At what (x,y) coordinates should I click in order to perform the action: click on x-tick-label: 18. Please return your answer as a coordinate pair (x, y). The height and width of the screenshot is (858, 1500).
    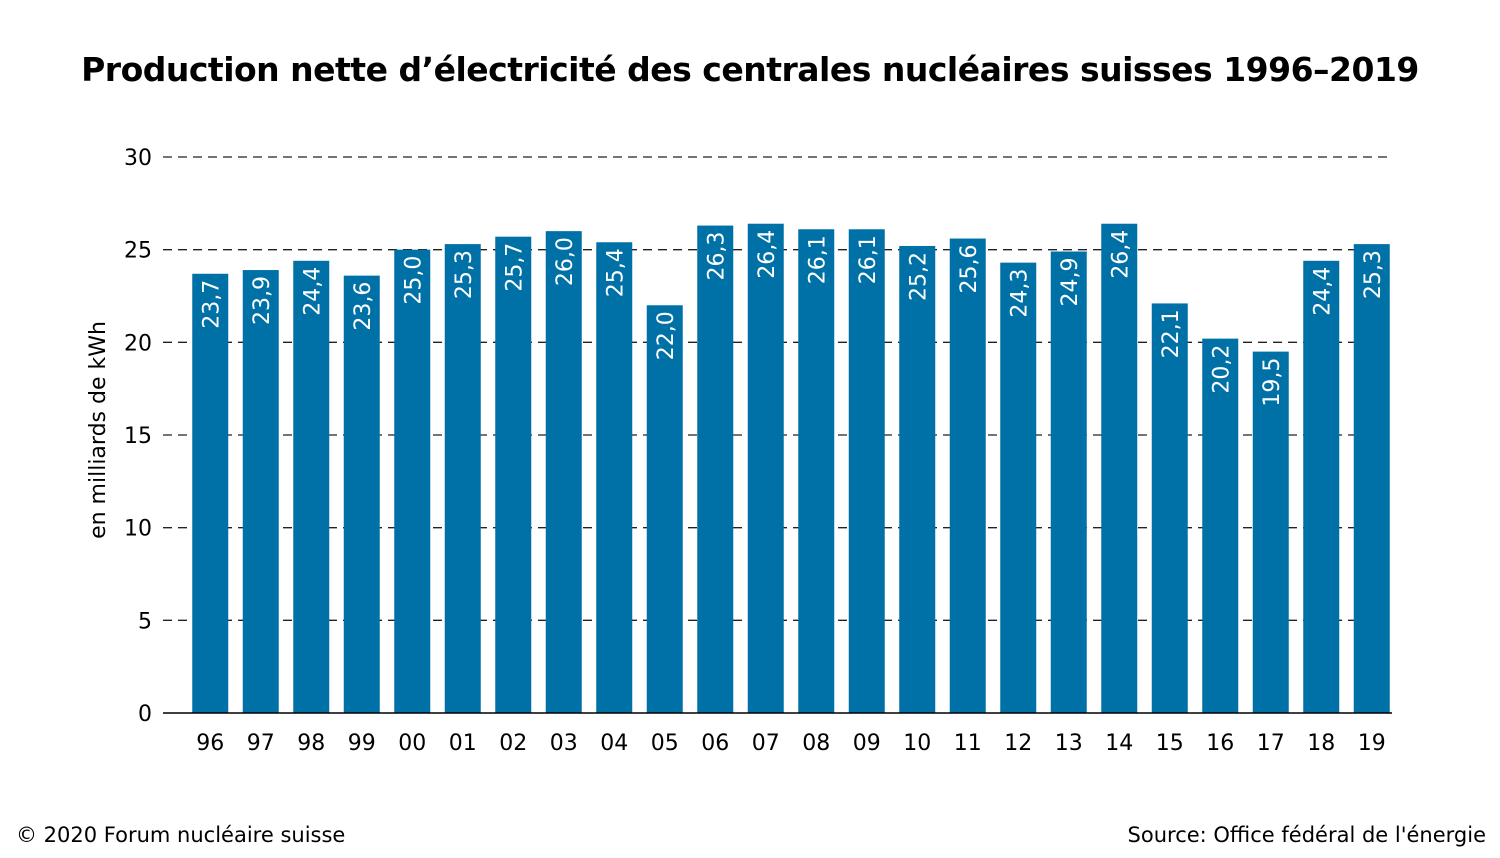
    Looking at the image, I should click on (1321, 743).